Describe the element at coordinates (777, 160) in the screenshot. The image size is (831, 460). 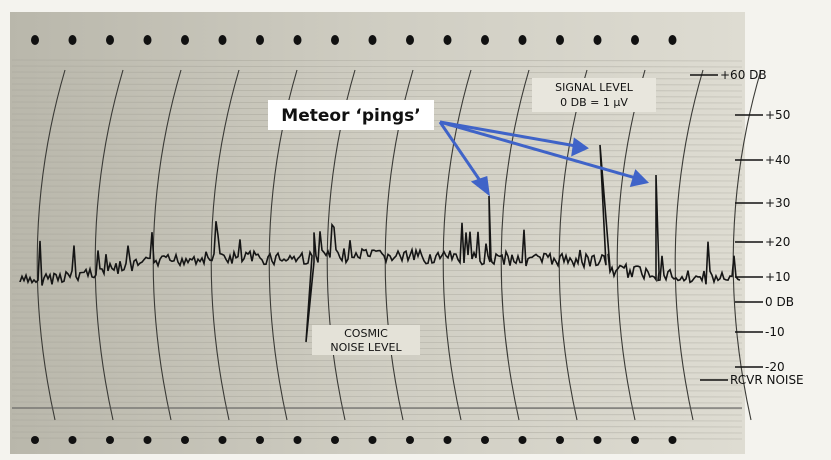
I see `scale-label: +40` at that location.